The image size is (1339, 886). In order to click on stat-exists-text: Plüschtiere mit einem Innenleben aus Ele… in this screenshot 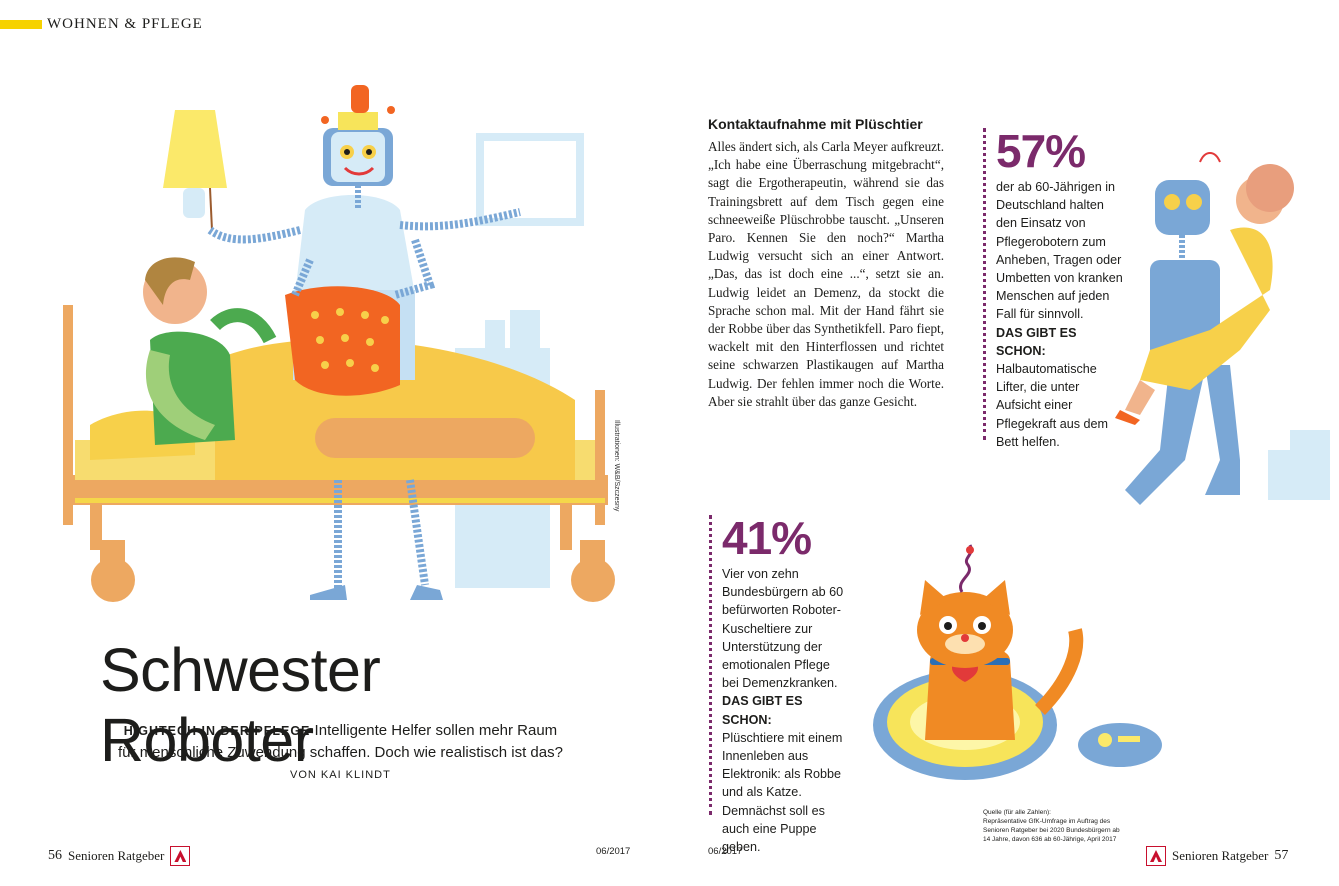, I will do `click(782, 792)`.